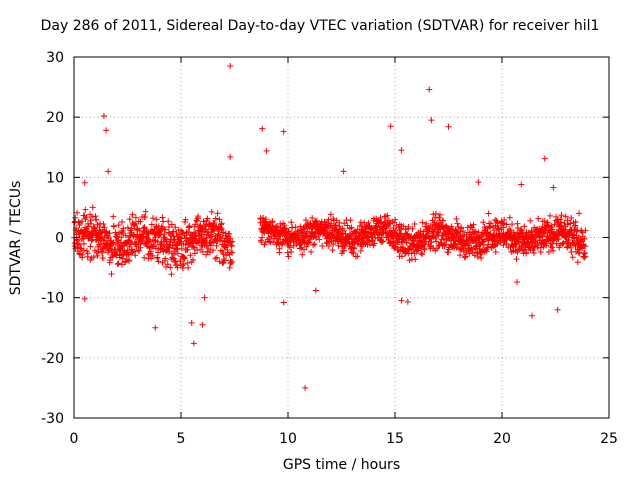 The height and width of the screenshot is (480, 640). I want to click on x-tick-label: 20, so click(502, 439).